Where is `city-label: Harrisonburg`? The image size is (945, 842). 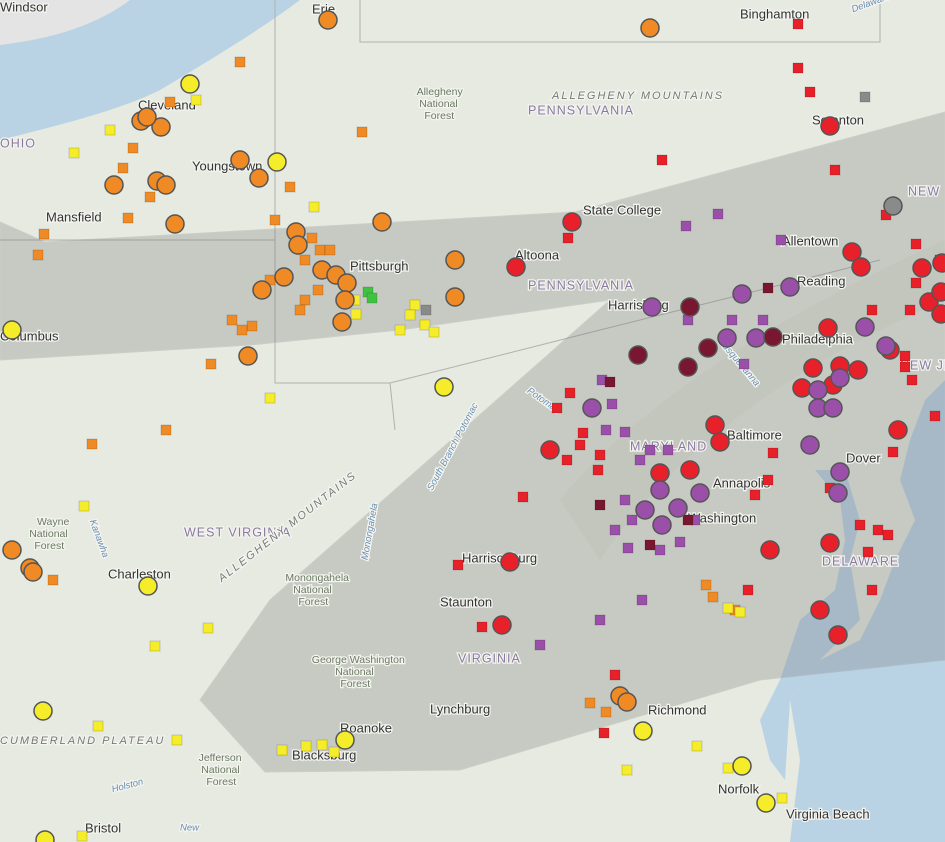 city-label: Harrisonburg is located at coordinates (499, 557).